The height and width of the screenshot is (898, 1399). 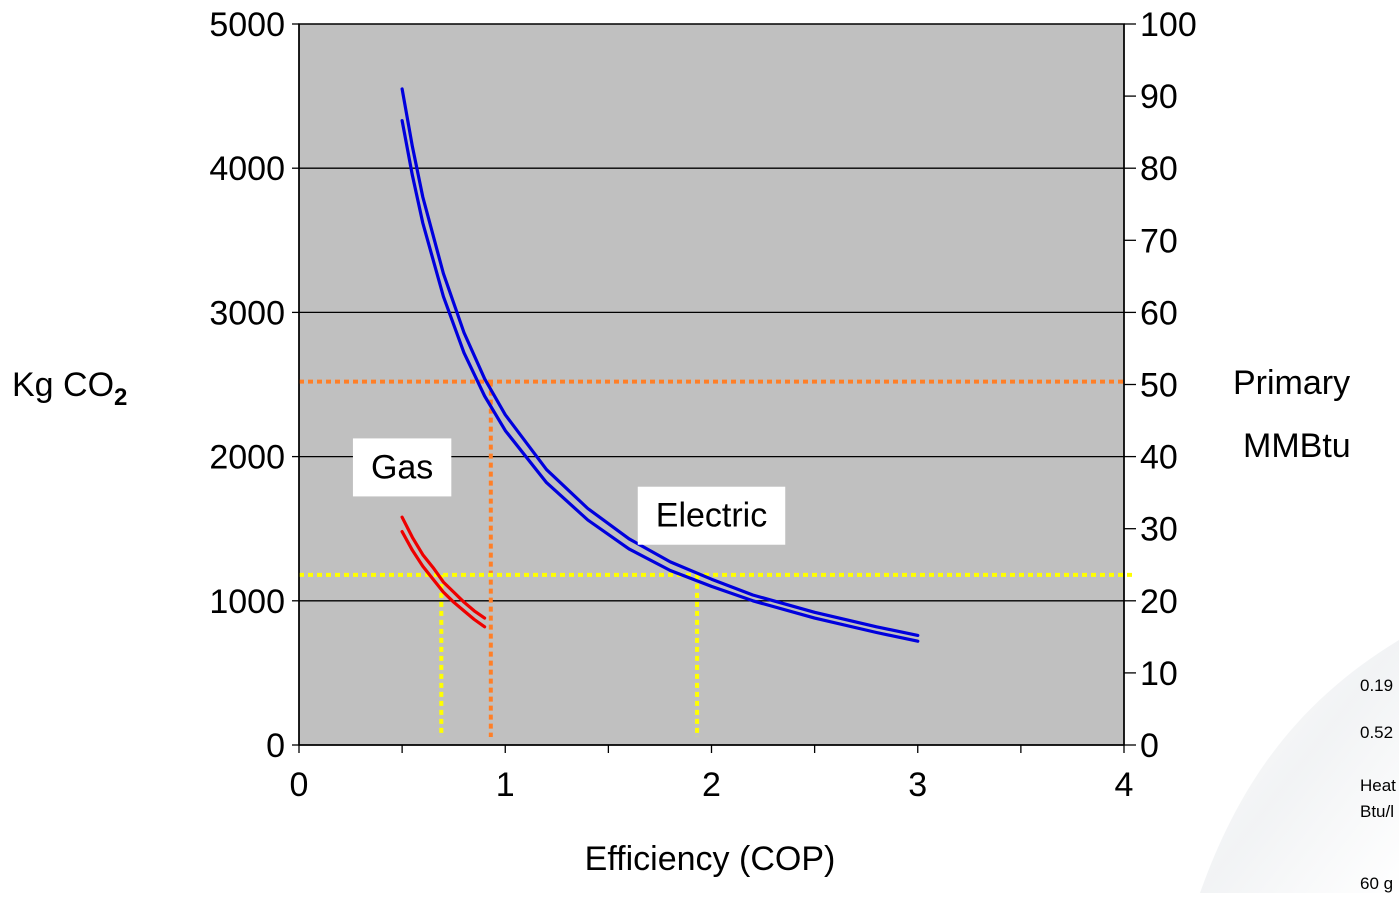 I want to click on series-label-electric: Electric, so click(x=711, y=516).